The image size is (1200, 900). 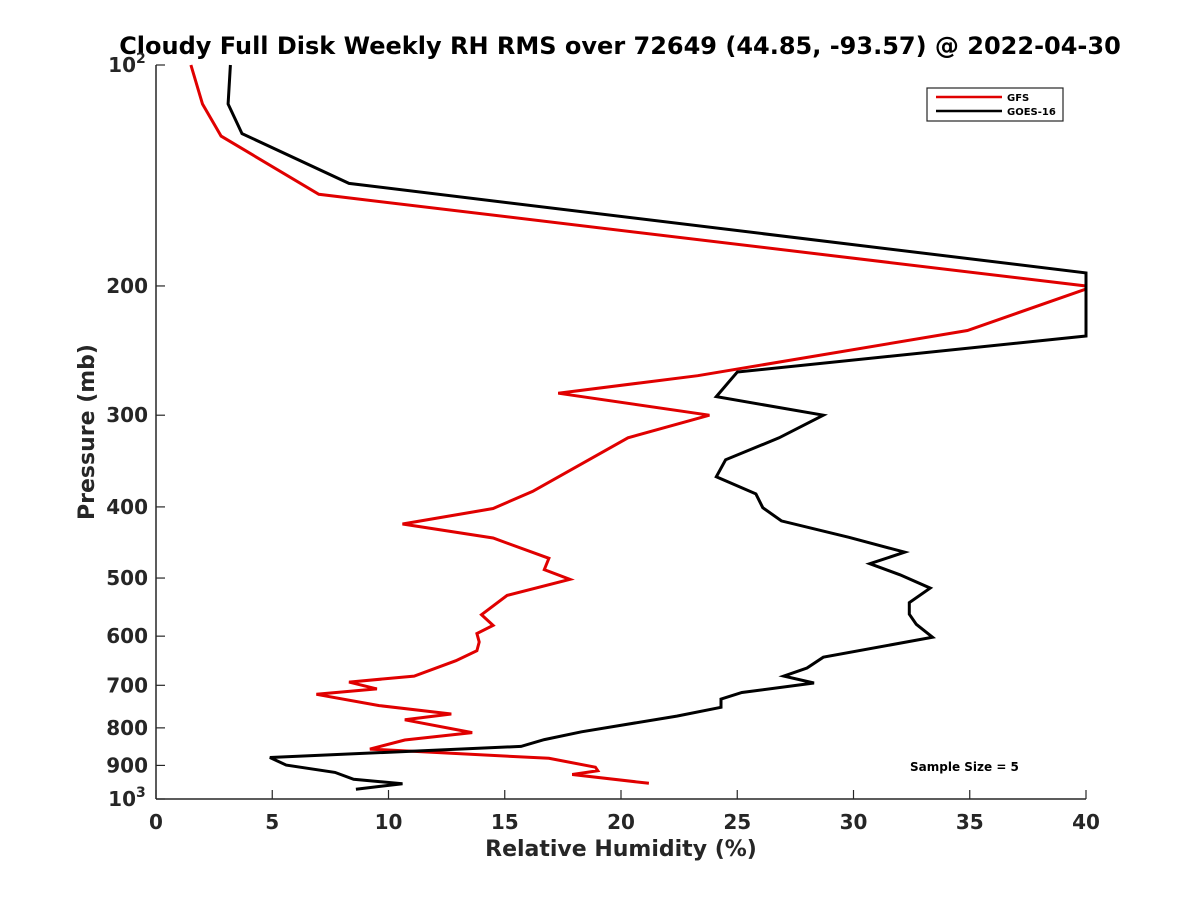 I want to click on sample-size-annotation: Sample Size = 5, so click(x=964, y=767).